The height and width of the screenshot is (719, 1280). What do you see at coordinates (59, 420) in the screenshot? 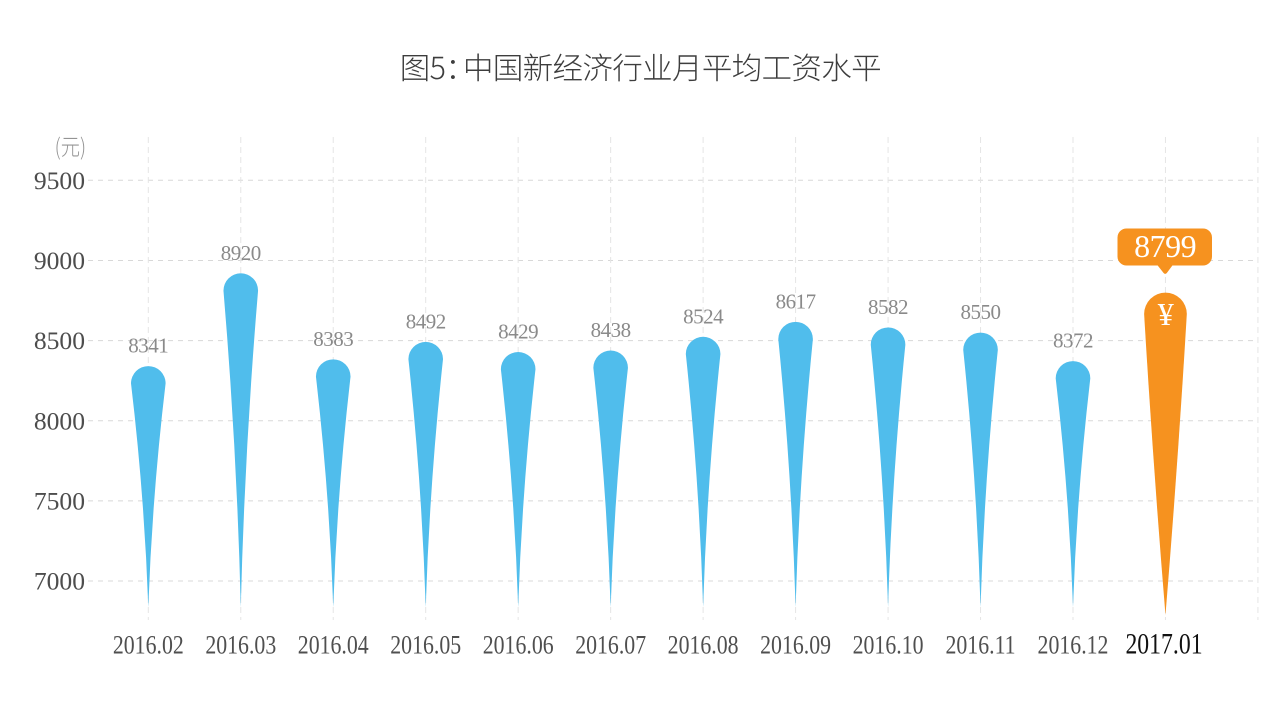
I see `svg-text: 8000` at bounding box center [59, 420].